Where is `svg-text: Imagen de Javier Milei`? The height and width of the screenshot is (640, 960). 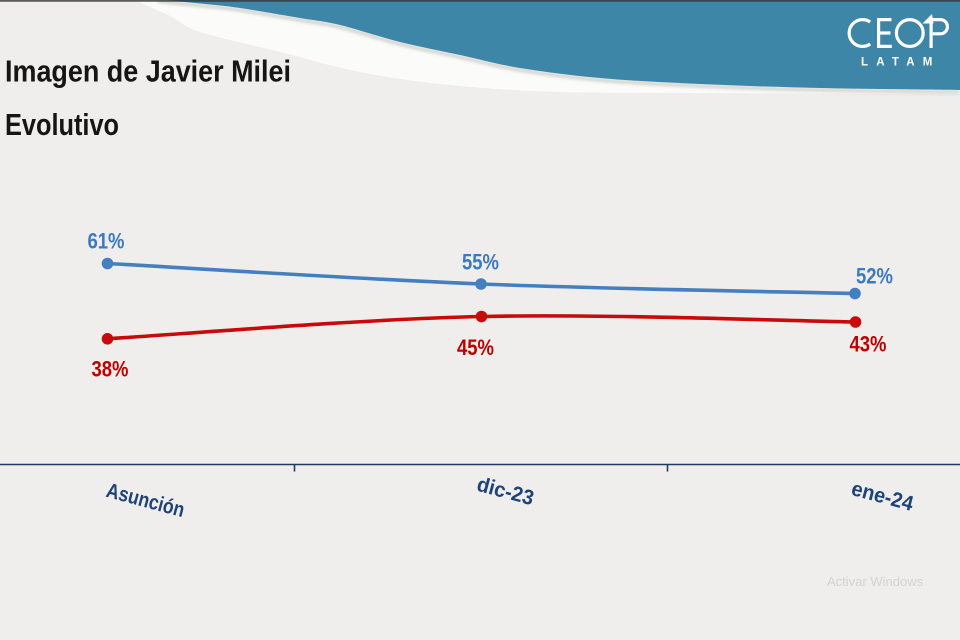 svg-text: Imagen de Javier Milei is located at coordinates (148, 71).